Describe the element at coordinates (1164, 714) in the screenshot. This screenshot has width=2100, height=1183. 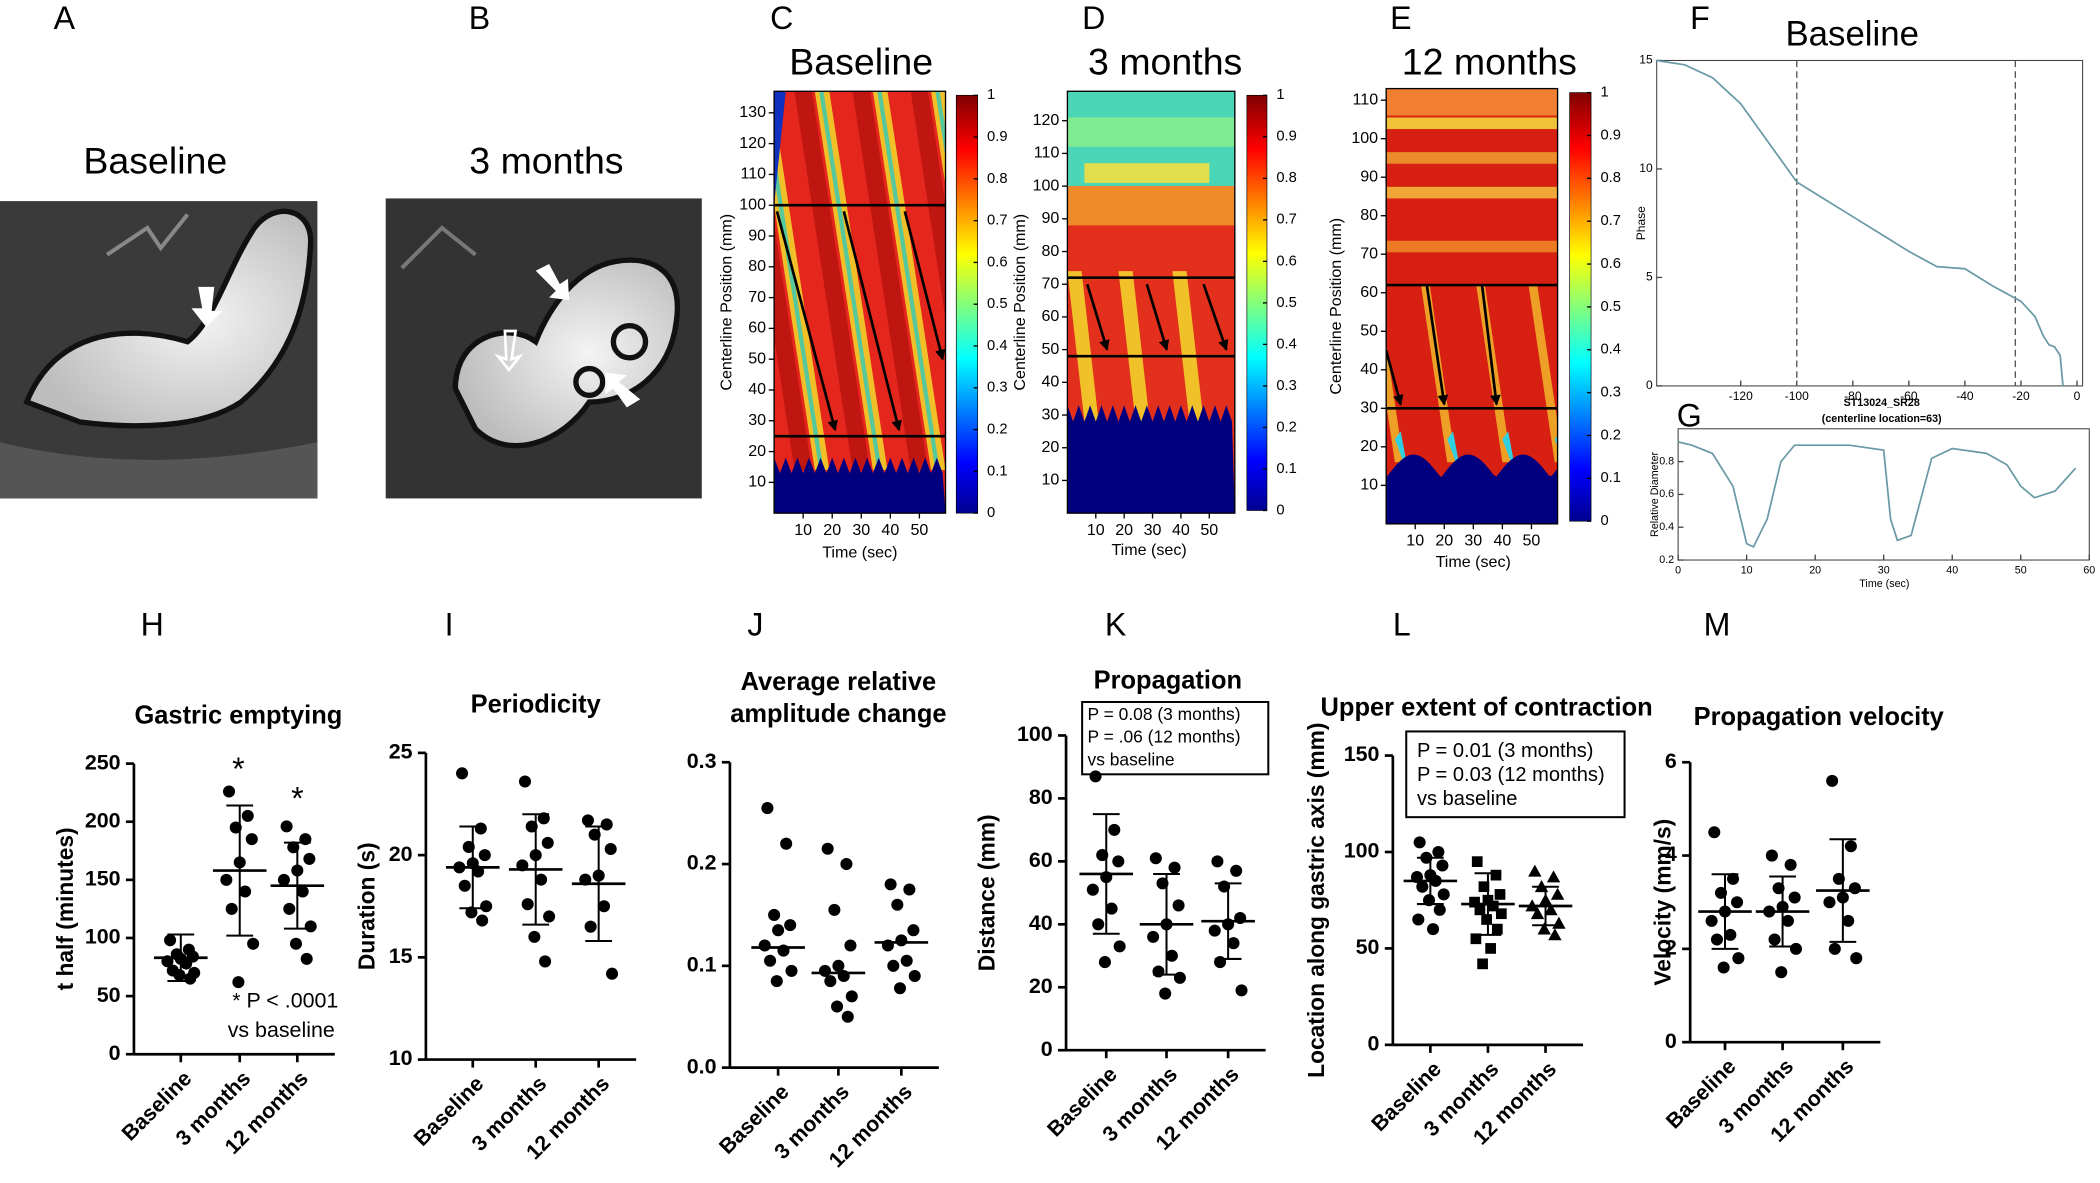
I see `annotation: P = 0.08 (3 months)` at that location.